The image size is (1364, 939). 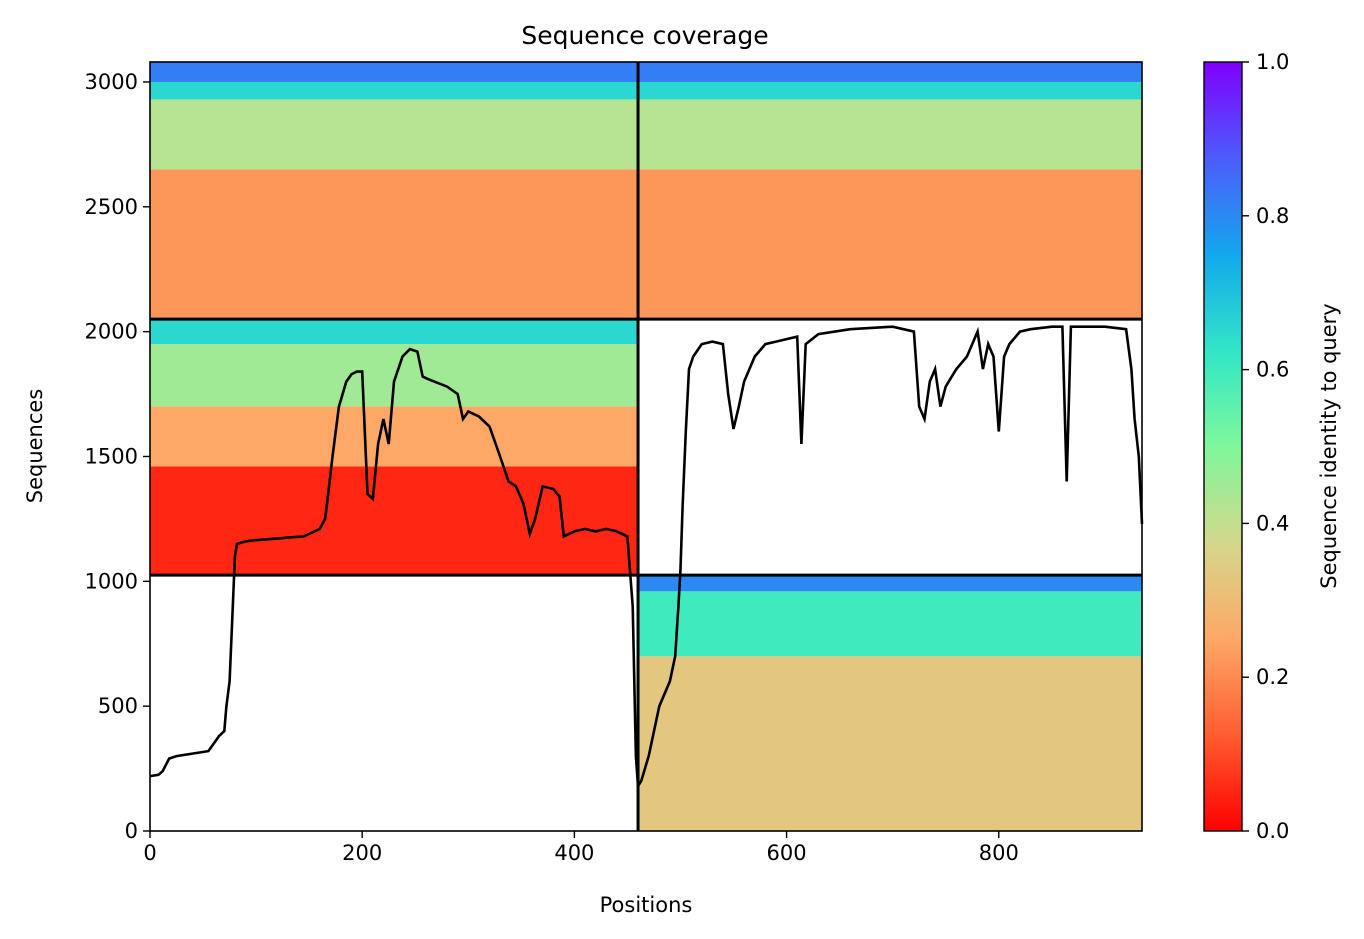 What do you see at coordinates (999, 853) in the screenshot?
I see `x-tick-label: 800` at bounding box center [999, 853].